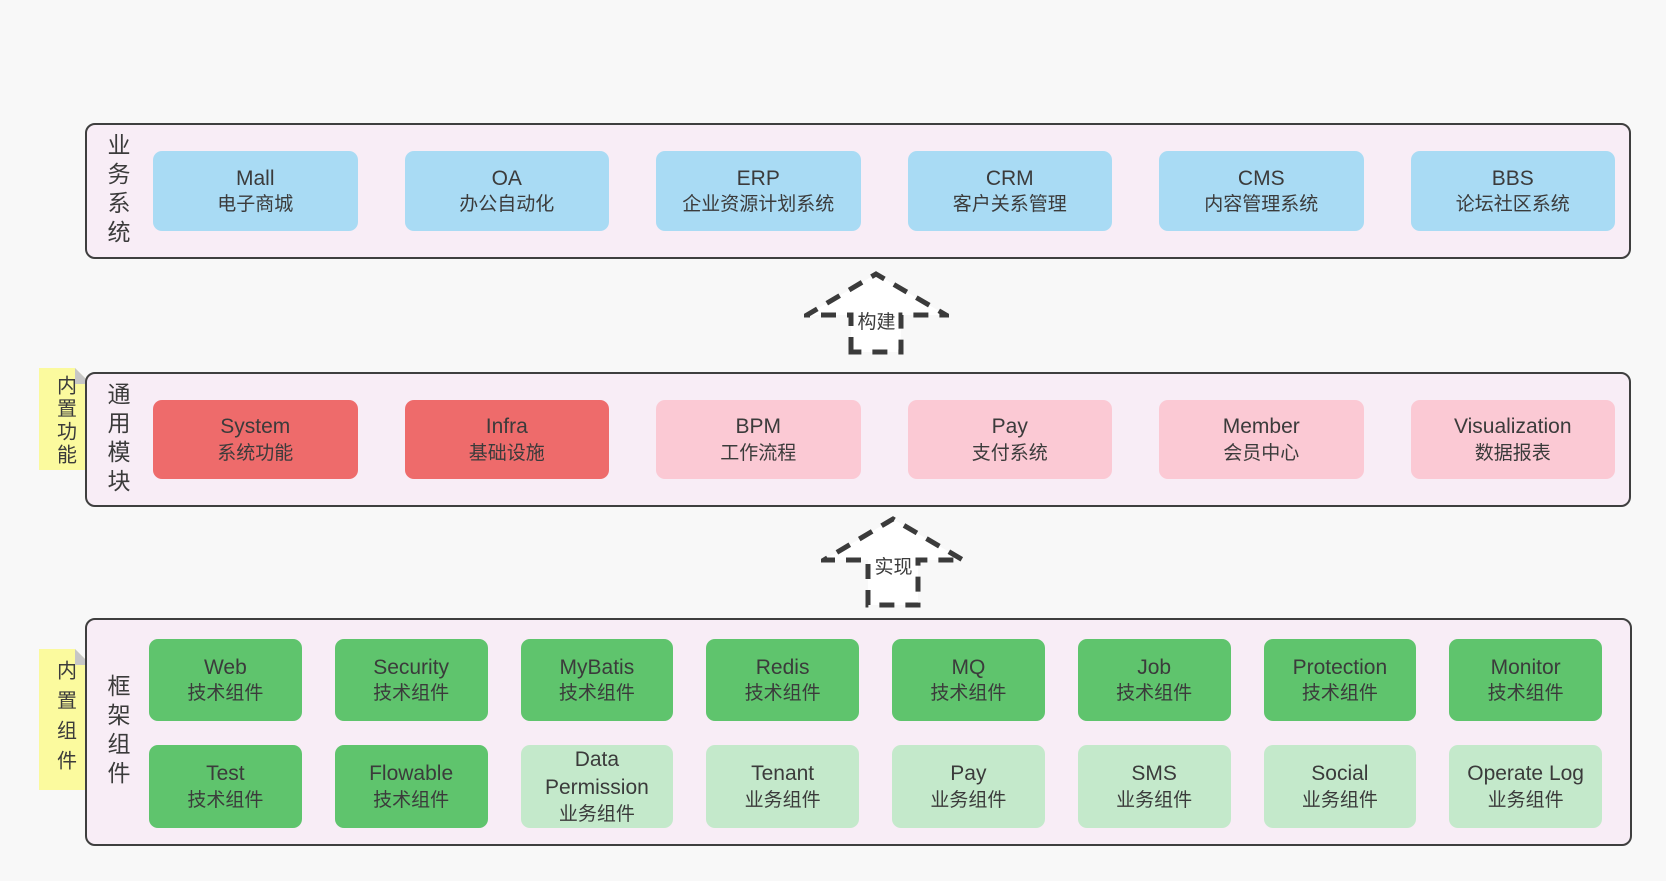 This screenshot has height=881, width=1666. I want to click on module-box-title: ERP, so click(758, 178).